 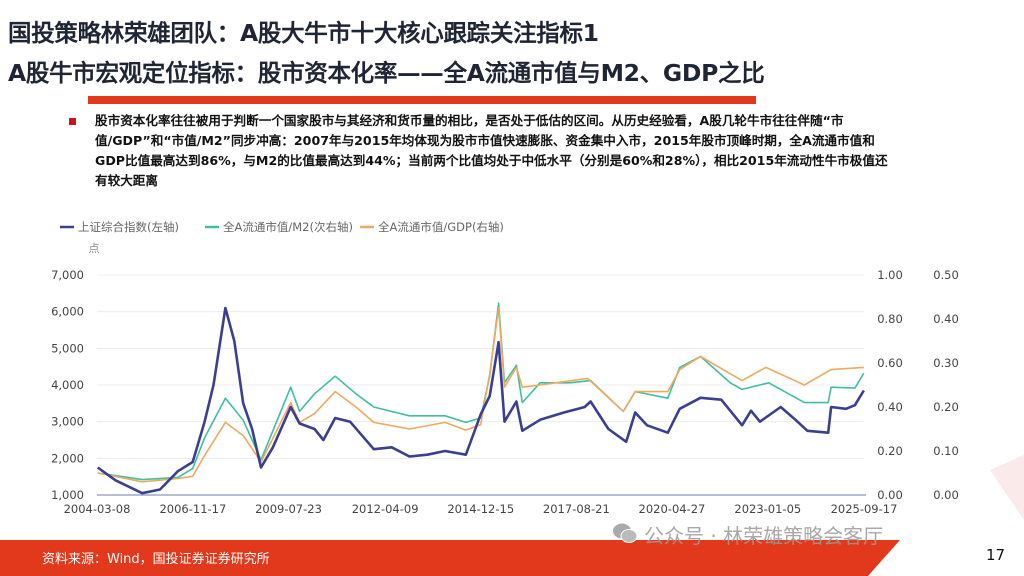 What do you see at coordinates (946, 275) in the screenshot?
I see `right2-tick-label: 0.50` at bounding box center [946, 275].